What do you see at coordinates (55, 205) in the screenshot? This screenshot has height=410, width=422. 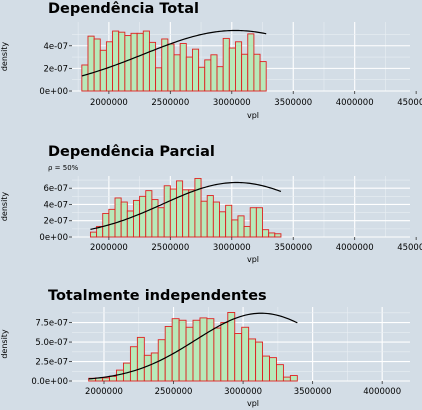 I see `y-tick-label: 4e-07` at bounding box center [55, 205].